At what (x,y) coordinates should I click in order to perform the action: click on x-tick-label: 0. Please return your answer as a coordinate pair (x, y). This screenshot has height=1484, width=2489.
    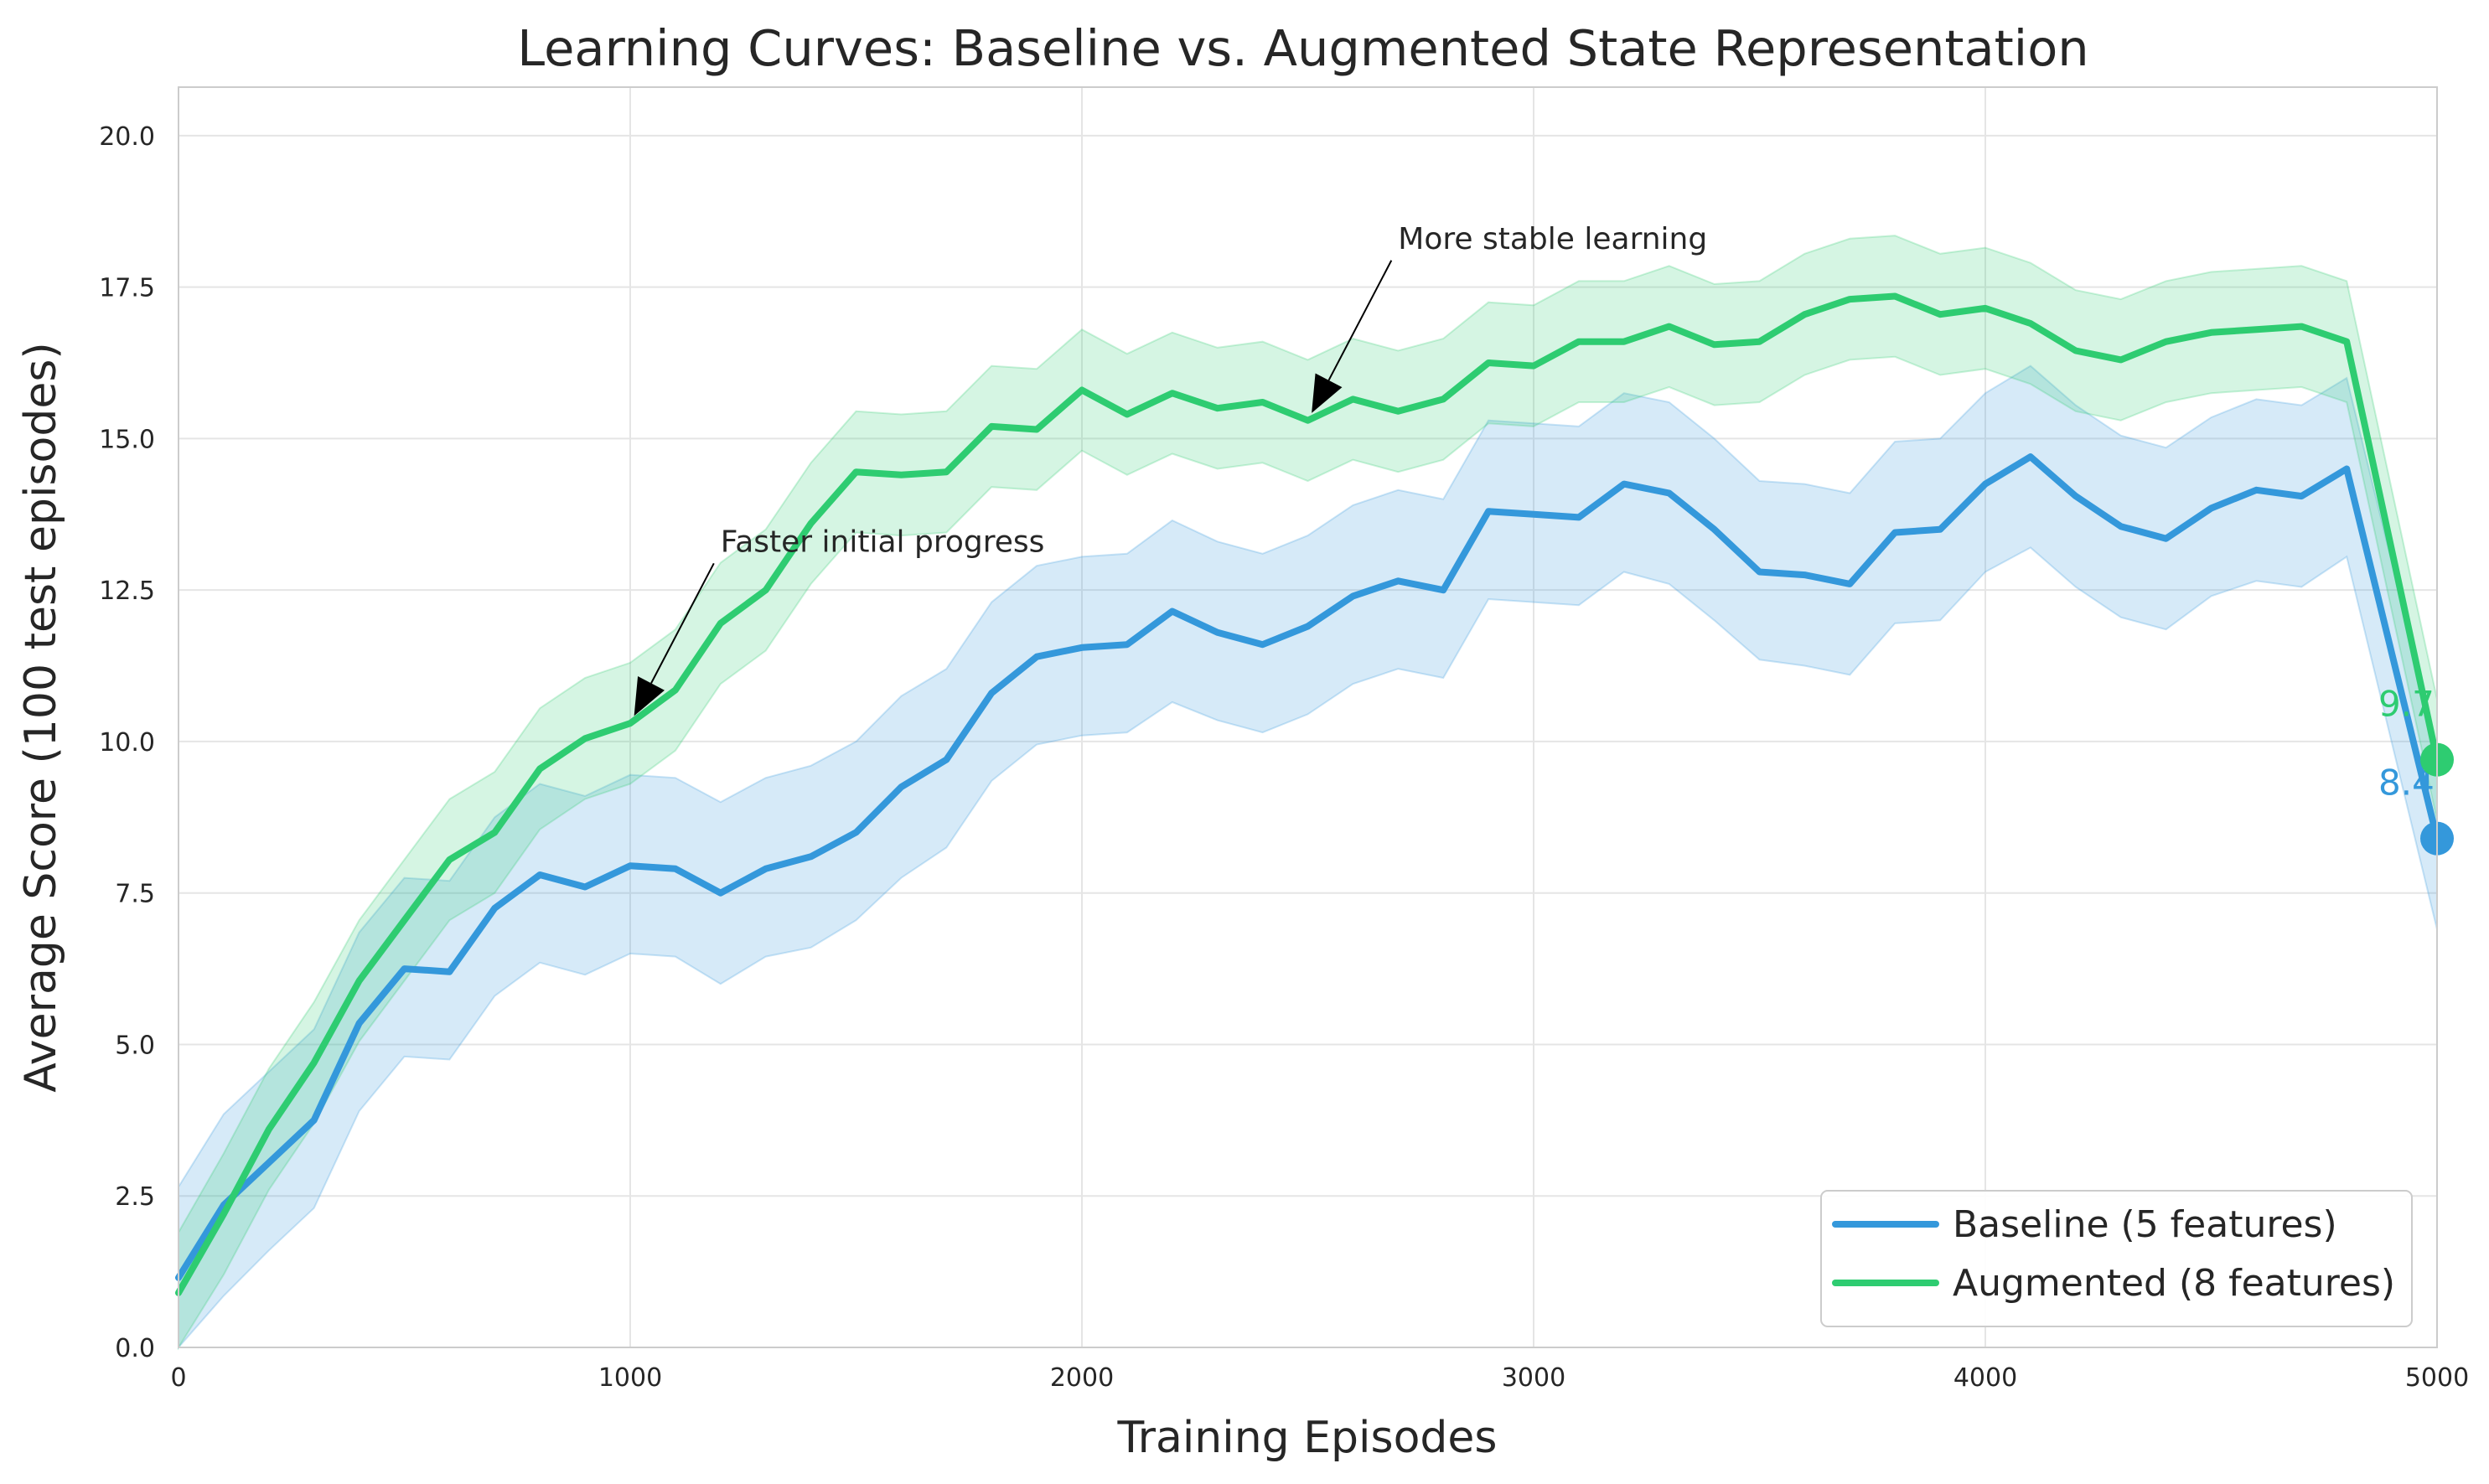
    Looking at the image, I should click on (178, 1378).